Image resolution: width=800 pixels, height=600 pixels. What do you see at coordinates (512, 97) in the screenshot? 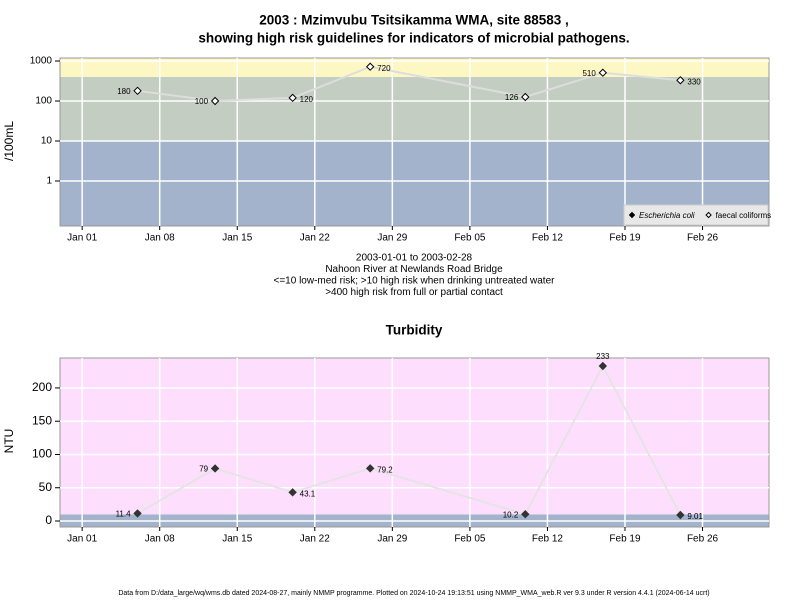
I see `data-label: 126` at bounding box center [512, 97].